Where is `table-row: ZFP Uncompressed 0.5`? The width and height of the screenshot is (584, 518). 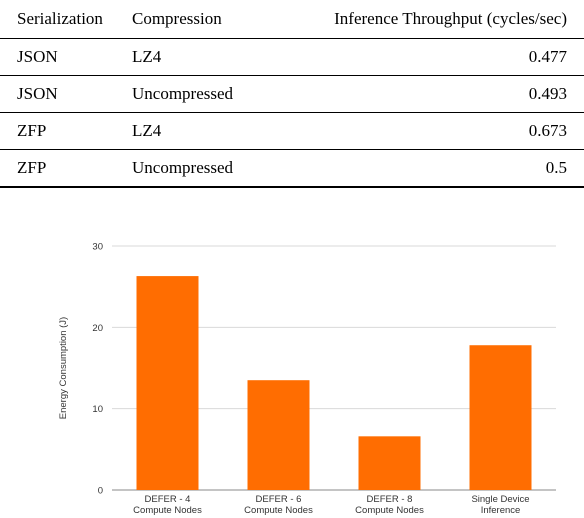 table-row: ZFP Uncompressed 0.5 is located at coordinates (292, 168).